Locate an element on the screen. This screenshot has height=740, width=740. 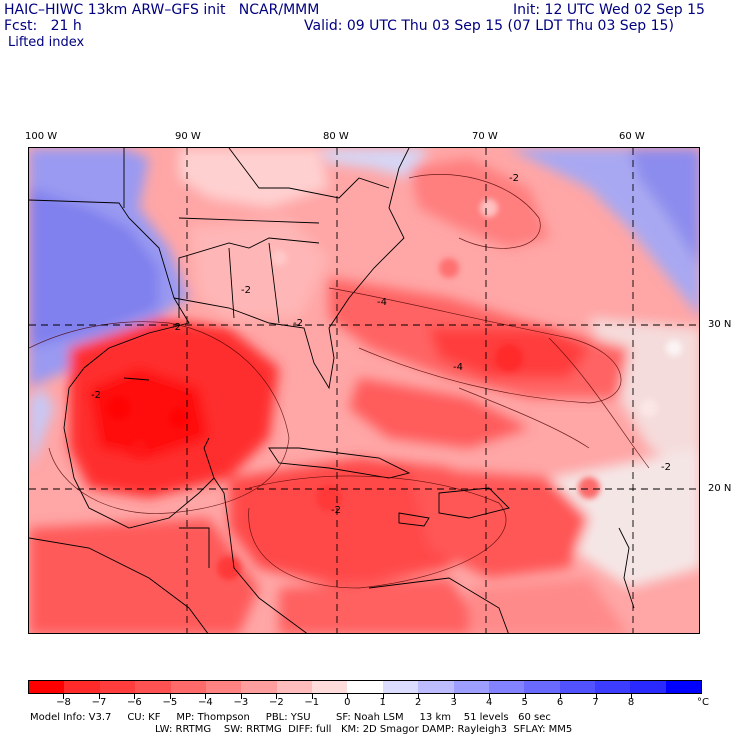
colorbar-tick-label: −5 is located at coordinates (170, 702).